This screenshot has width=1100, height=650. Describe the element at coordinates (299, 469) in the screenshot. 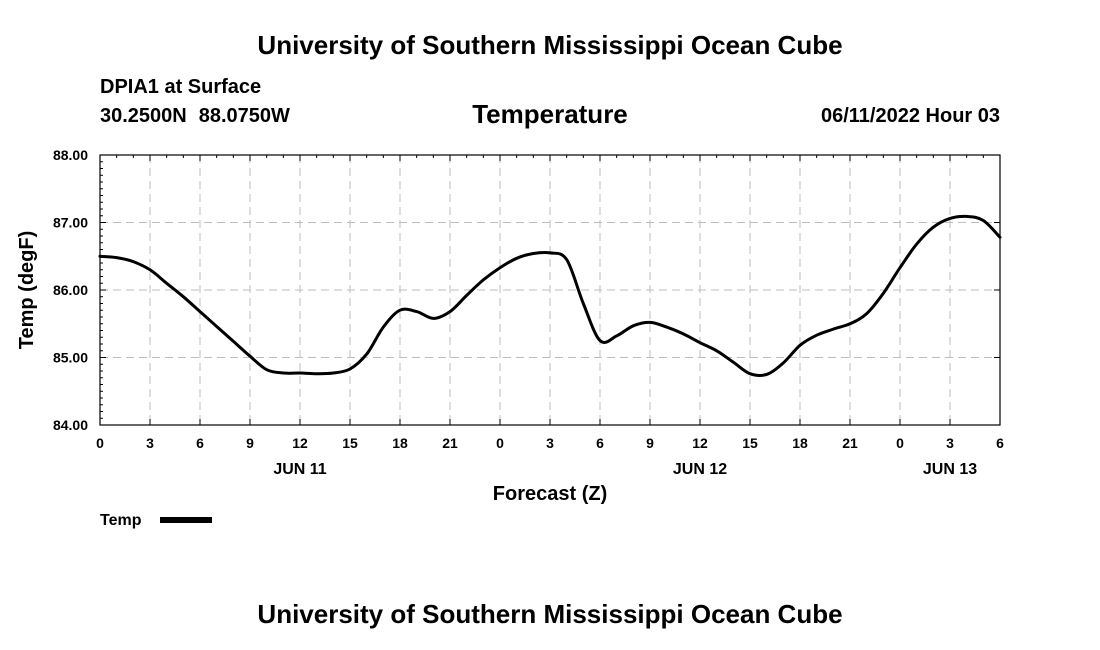

I see `day-label: JUN 11` at that location.